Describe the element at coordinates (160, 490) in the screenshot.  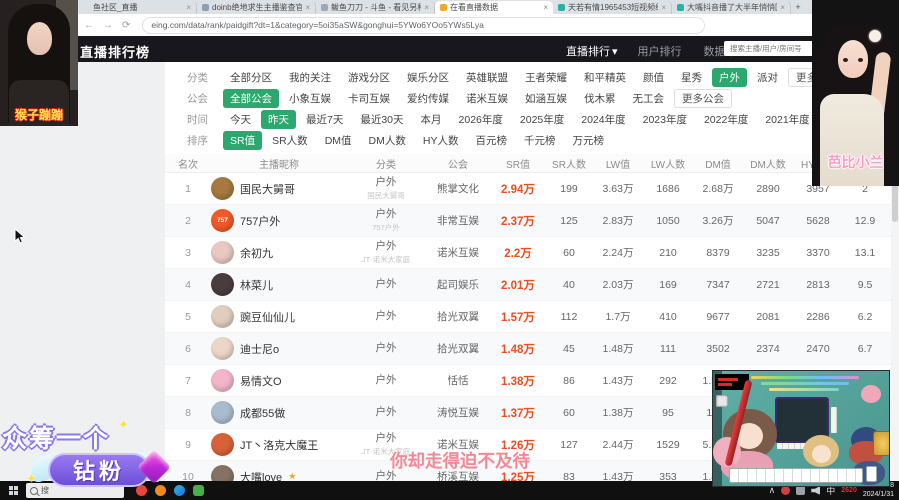
I see `app-icon-orange` at that location.